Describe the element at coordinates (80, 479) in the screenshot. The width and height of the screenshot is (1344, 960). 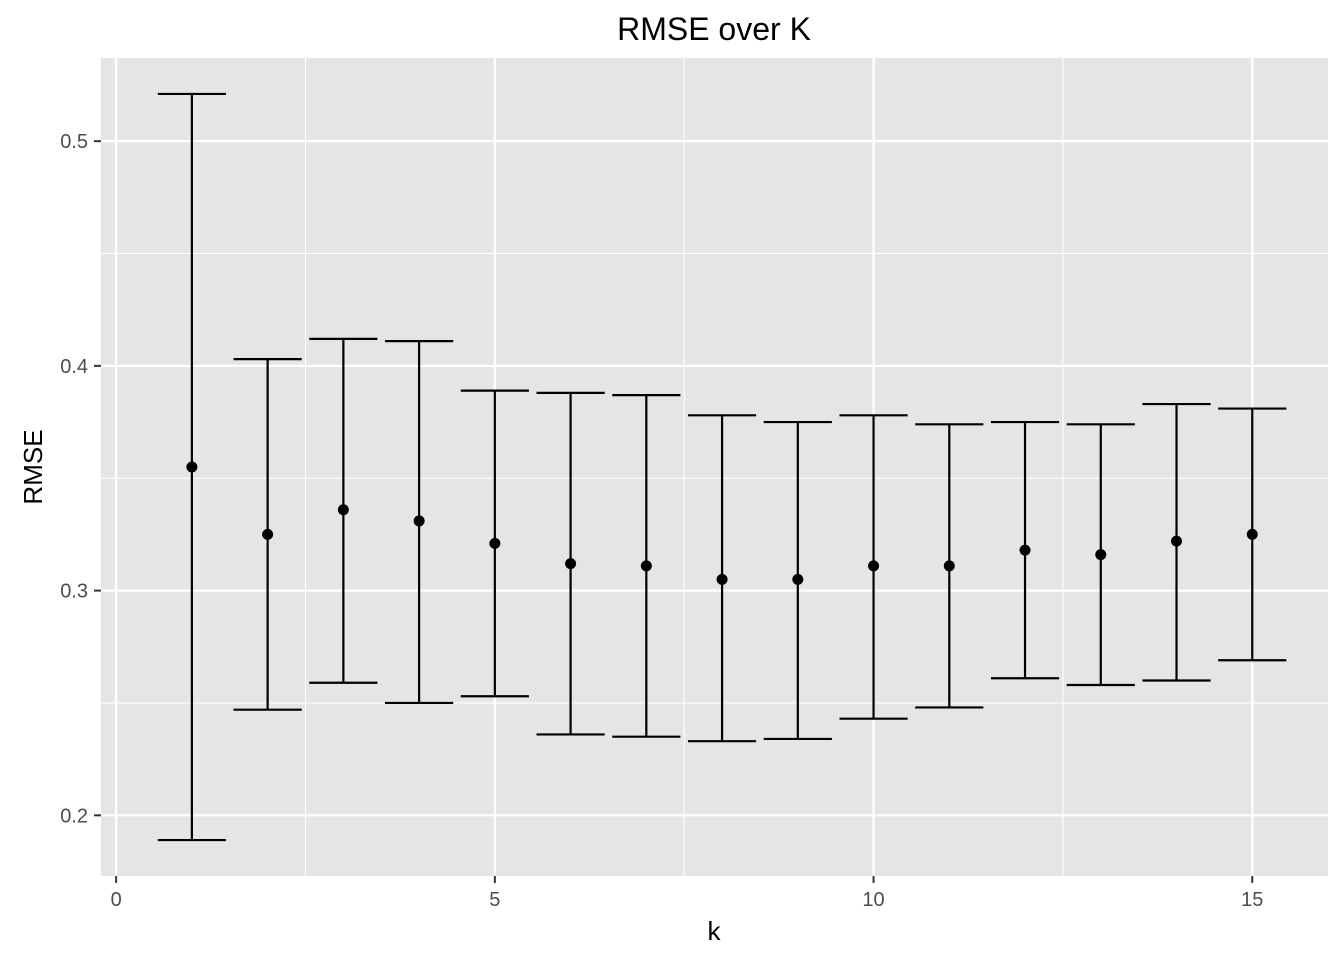
I see `y-axis: 0.2 0.3 0.4 0.5` at that location.